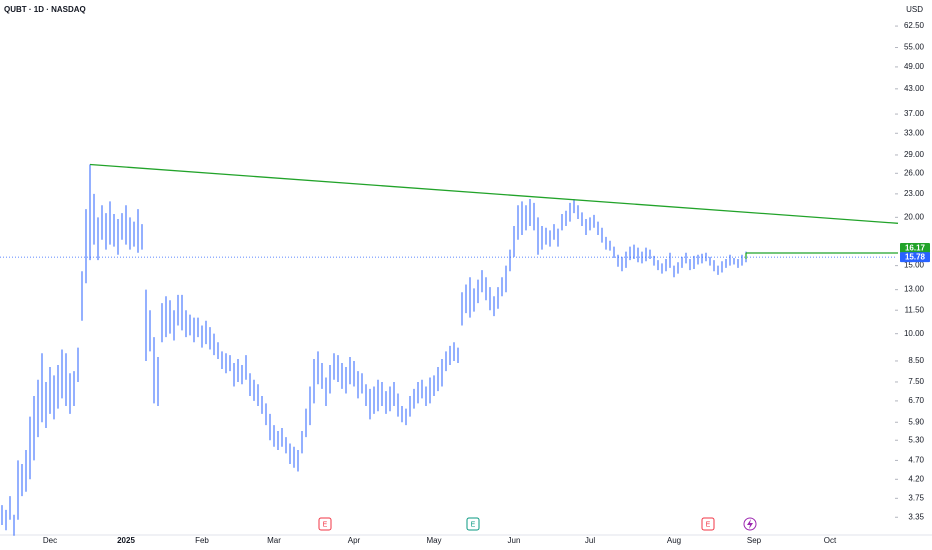 The image size is (932, 550). I want to click on y-tick-label: 5.30, so click(916, 439).